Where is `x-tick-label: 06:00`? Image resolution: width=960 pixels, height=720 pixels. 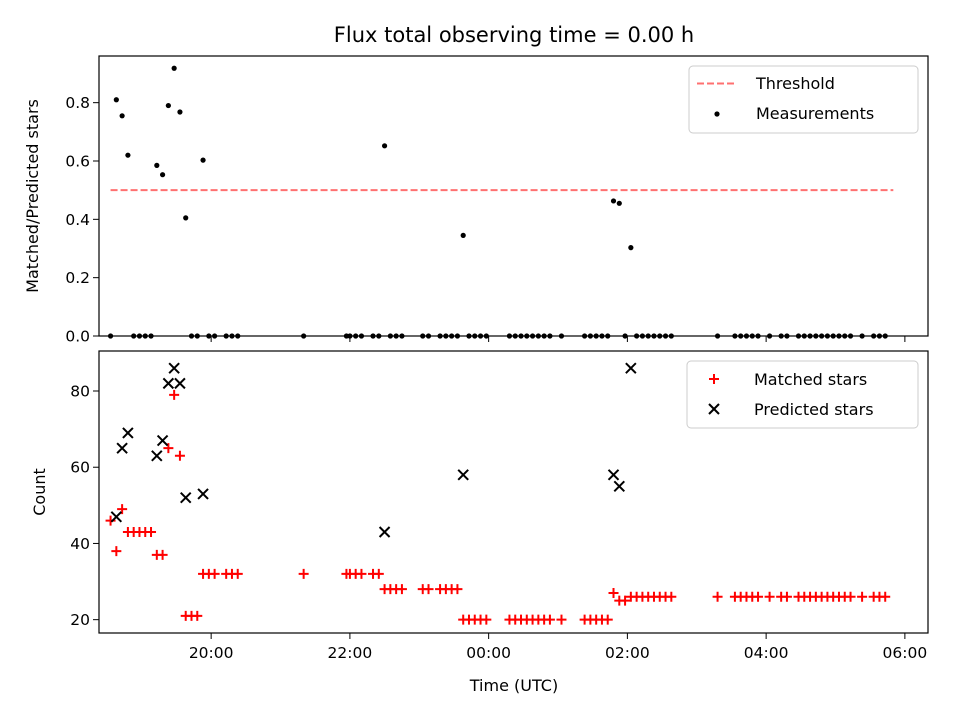
x-tick-label: 06:00 is located at coordinates (905, 653).